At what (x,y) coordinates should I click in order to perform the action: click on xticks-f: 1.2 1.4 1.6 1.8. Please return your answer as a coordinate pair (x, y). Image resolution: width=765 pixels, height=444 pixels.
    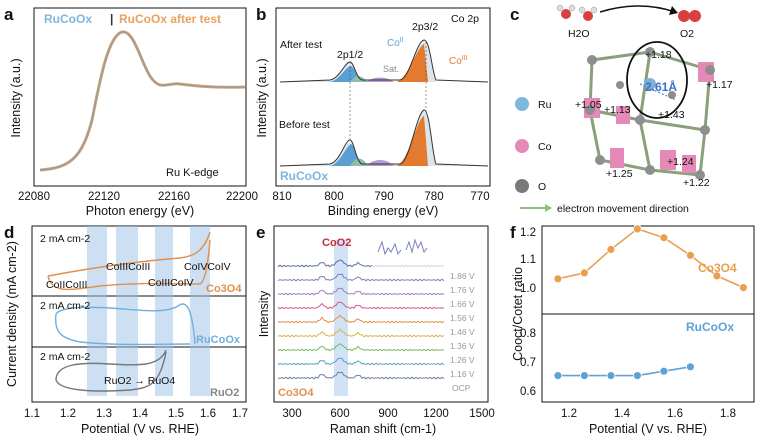
    Looking at the image, I should click on (648, 414).